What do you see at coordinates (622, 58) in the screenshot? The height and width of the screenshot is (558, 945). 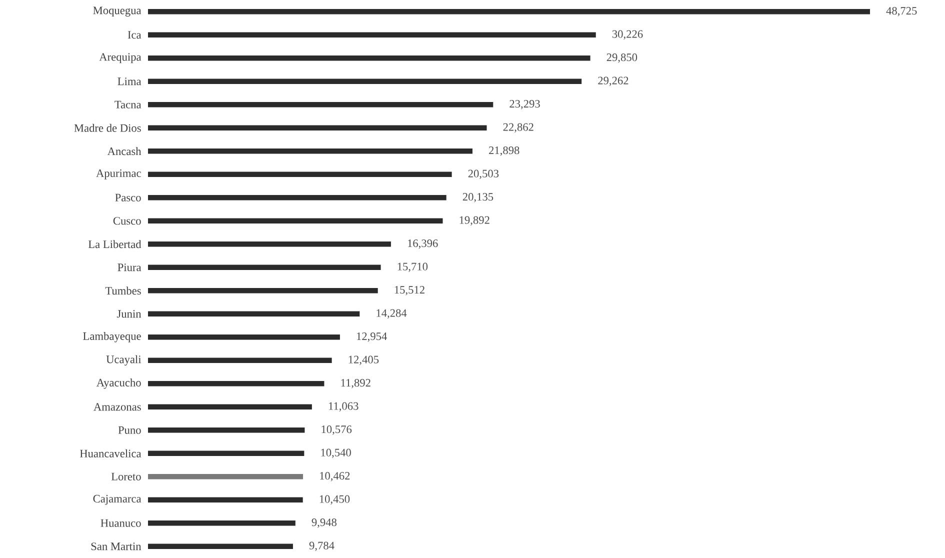 I see `data-label: 29,850` at bounding box center [622, 58].